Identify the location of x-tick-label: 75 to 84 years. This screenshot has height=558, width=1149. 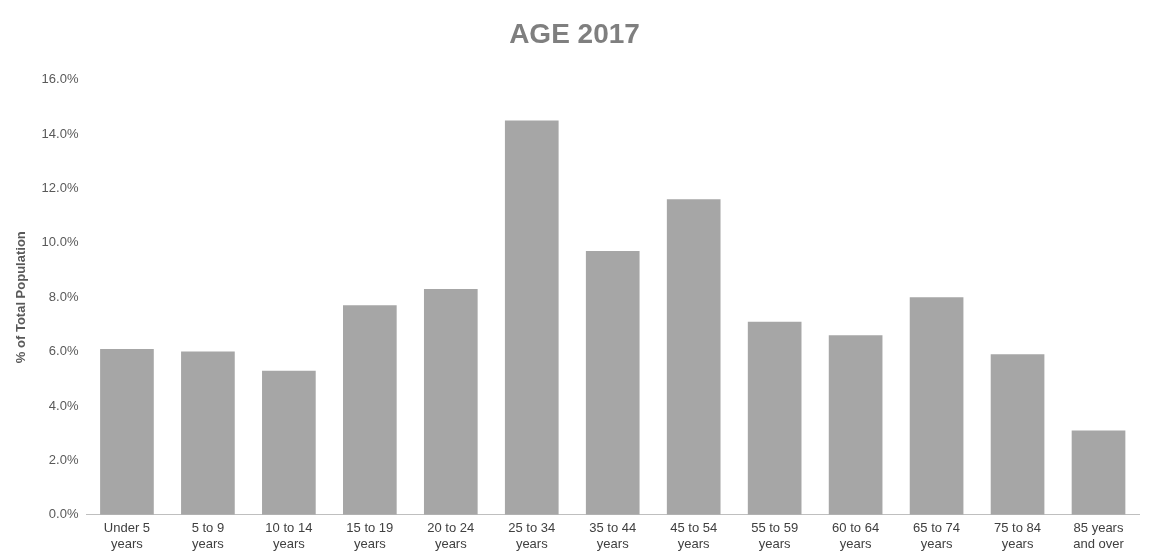
(1018, 535).